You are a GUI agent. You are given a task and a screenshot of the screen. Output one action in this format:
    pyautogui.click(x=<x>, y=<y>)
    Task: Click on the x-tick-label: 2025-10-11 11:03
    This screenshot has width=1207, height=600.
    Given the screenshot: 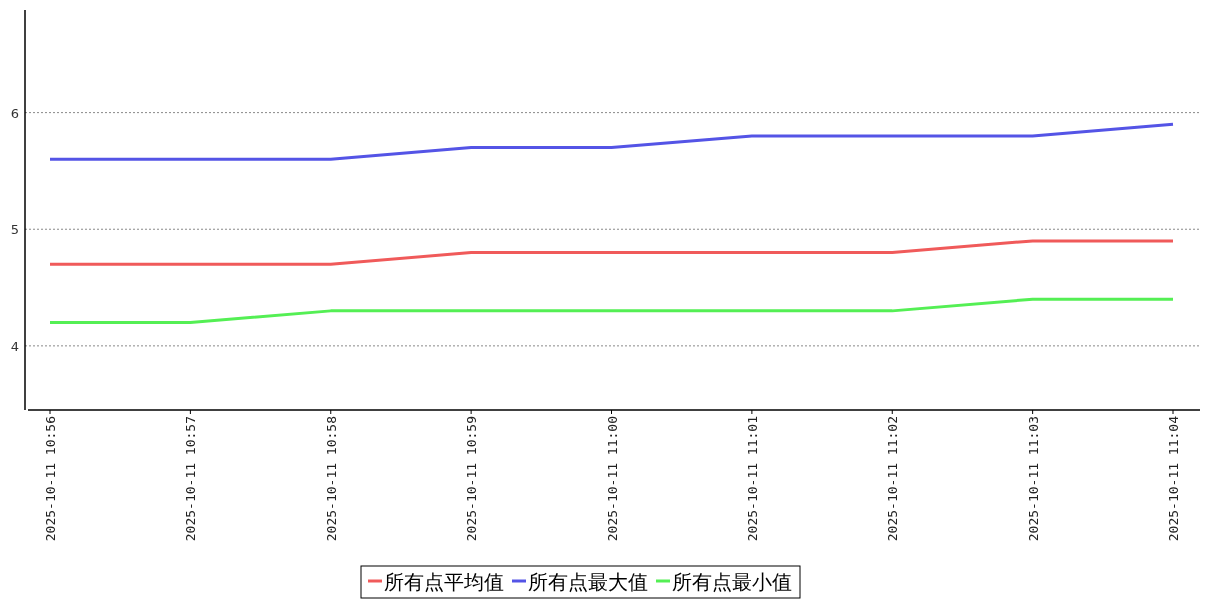 What is the action you would take?
    pyautogui.click(x=1033, y=479)
    